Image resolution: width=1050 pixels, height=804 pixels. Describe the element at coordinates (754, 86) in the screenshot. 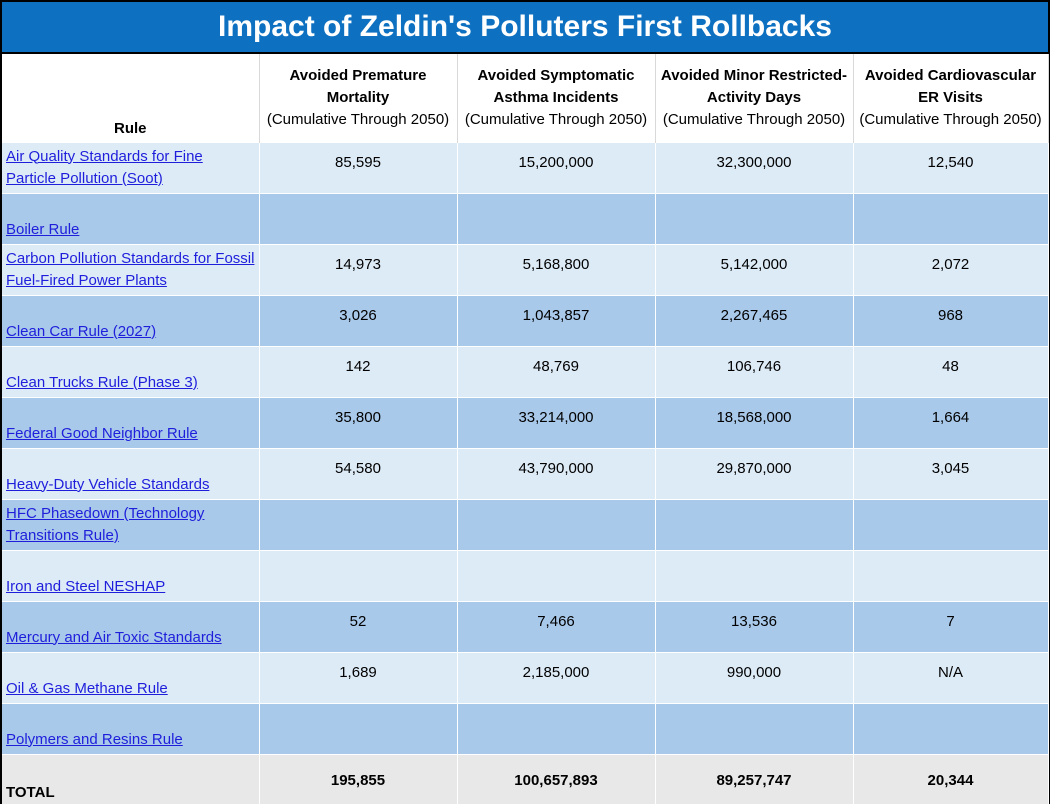

I see `mrad-header-title: Avoided Minor Restricted-Activity Days` at that location.